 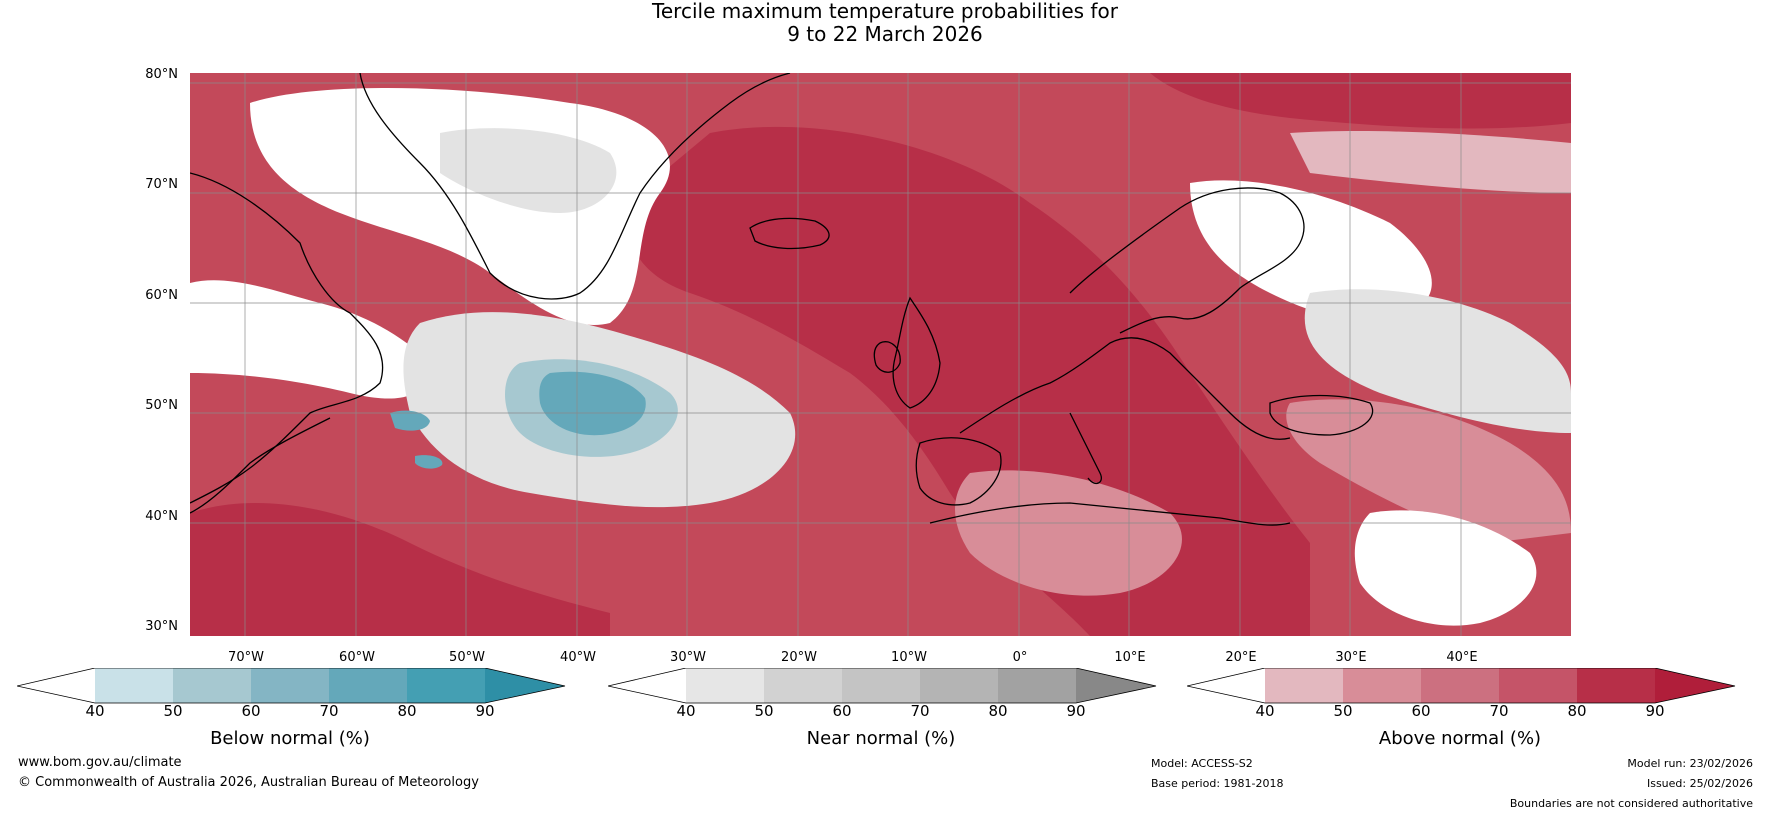 I want to click on above-tick-80: 80, so click(x=1577, y=711).